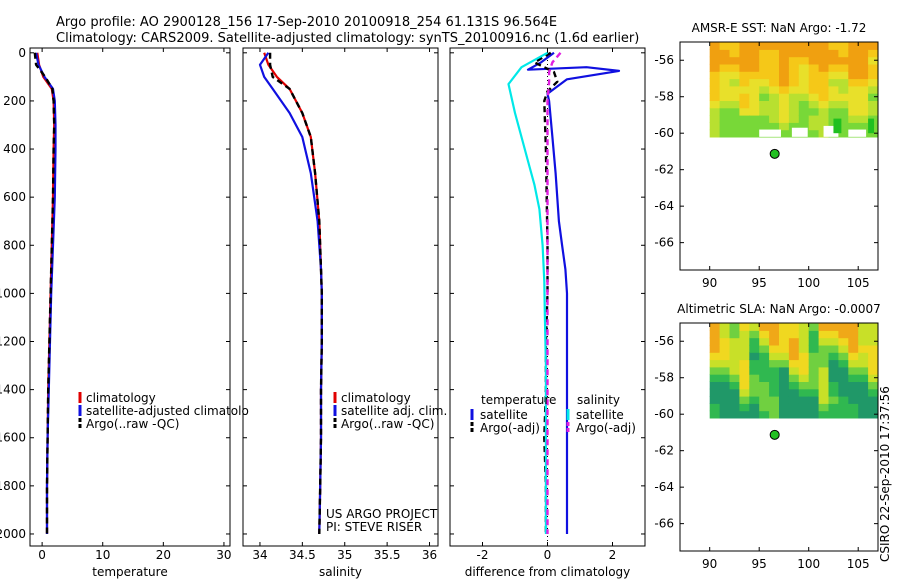 The image size is (900, 580). What do you see at coordinates (129, 572) in the screenshot?
I see `x-axis-label: temperature` at bounding box center [129, 572].